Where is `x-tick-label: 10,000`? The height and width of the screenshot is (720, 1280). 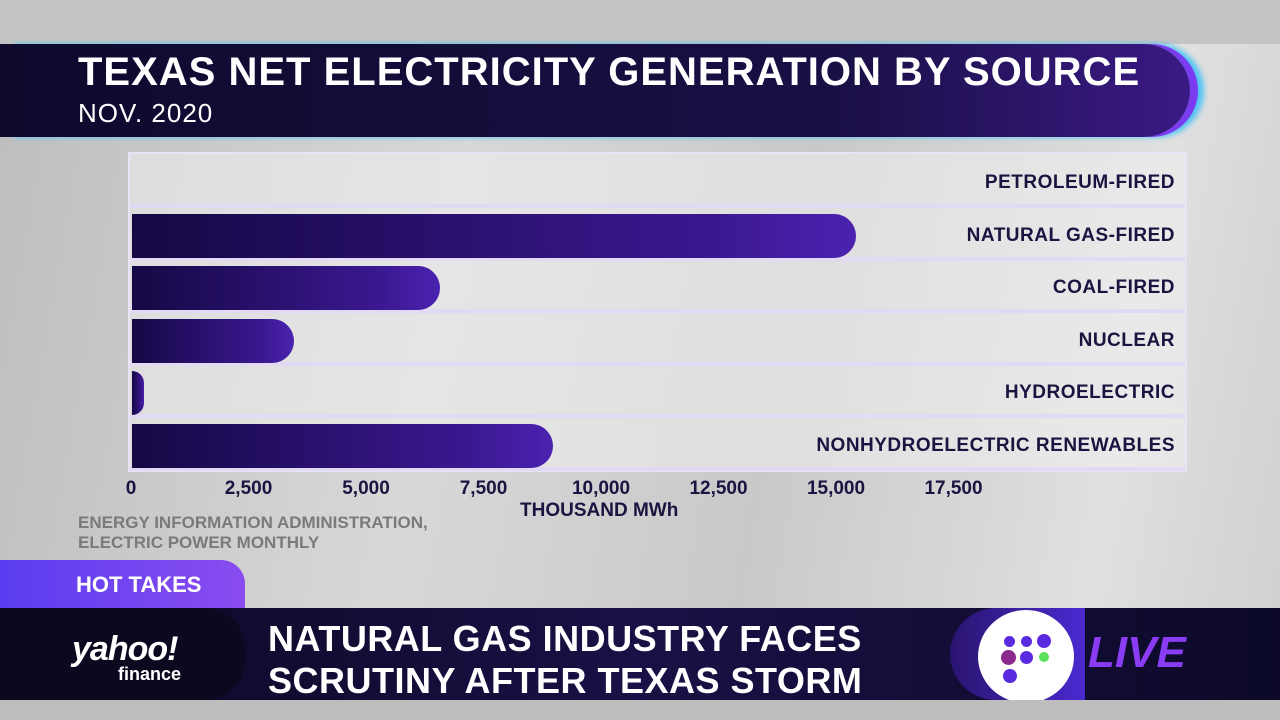 x-tick-label: 10,000 is located at coordinates (601, 488).